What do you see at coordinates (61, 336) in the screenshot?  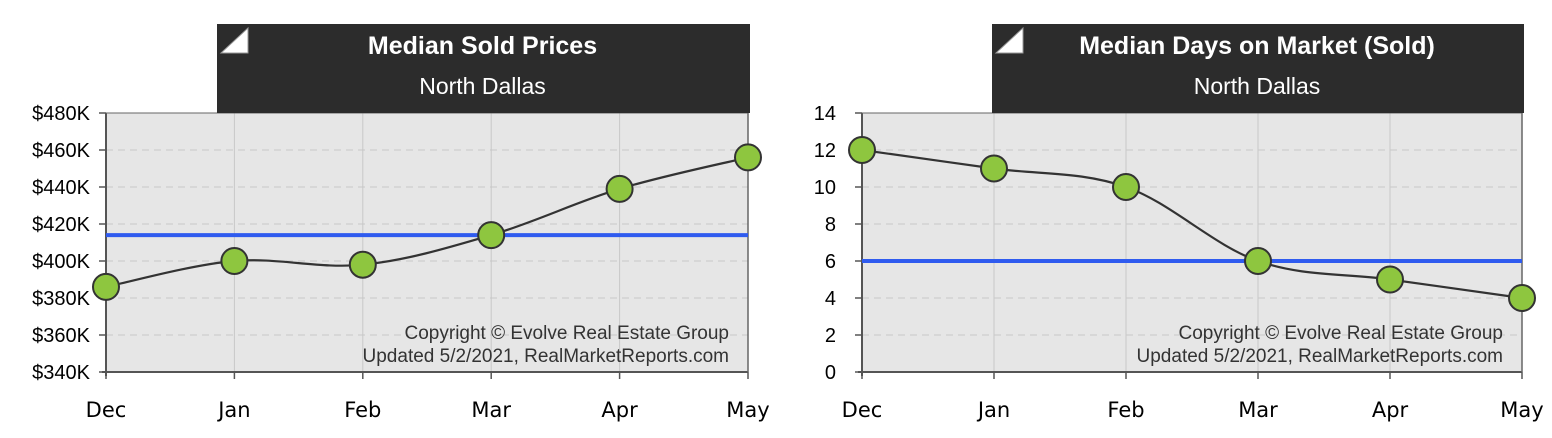 I see `y-tick-label: $360K` at bounding box center [61, 336].